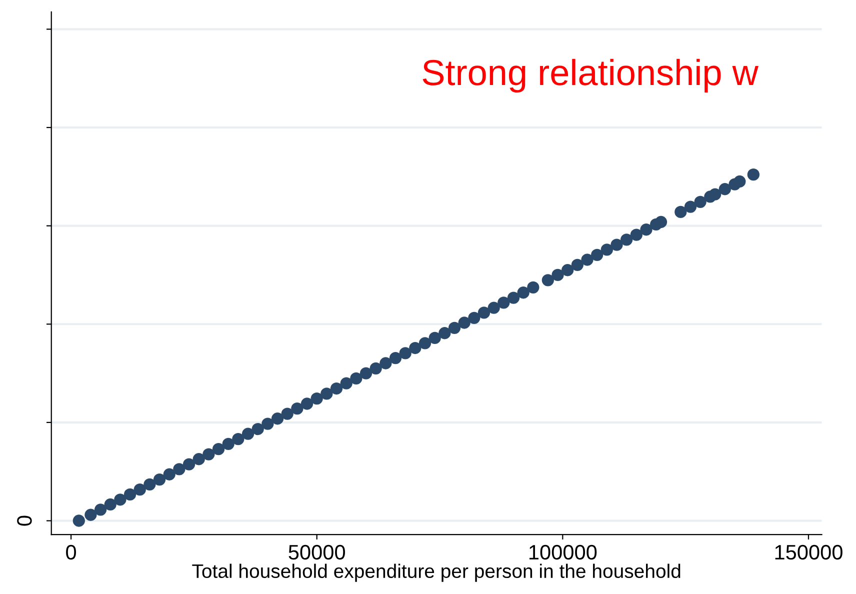 This screenshot has width=856, height=594. I want to click on x-tick-label: 150000, so click(808, 552).